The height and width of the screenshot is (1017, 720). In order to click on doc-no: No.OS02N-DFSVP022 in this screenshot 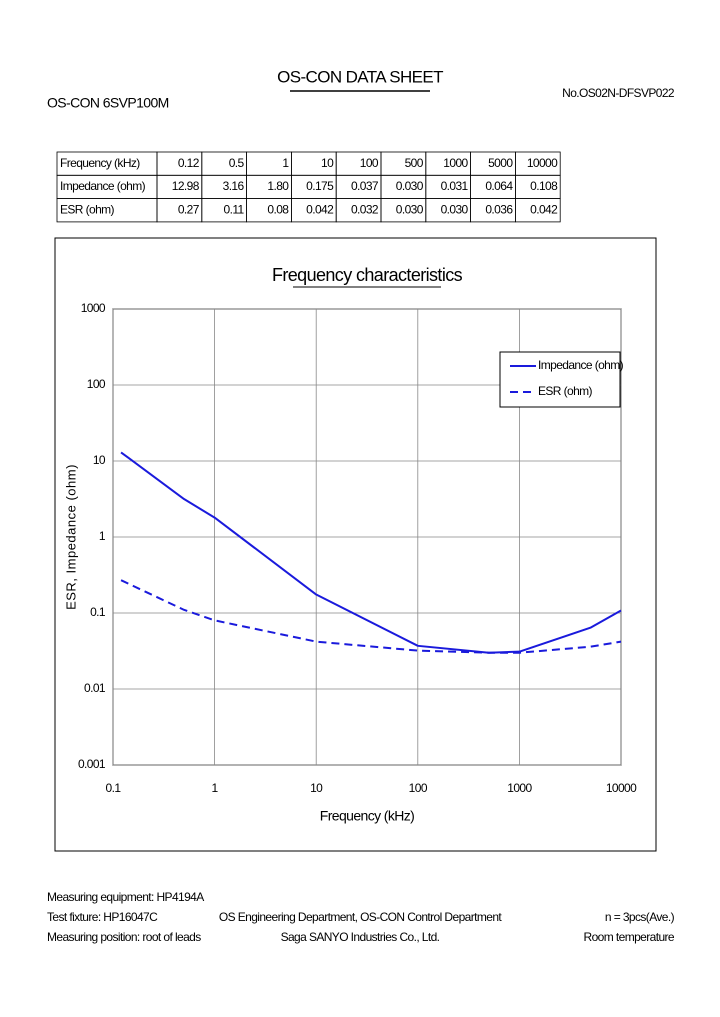, I will do `click(618, 93)`.